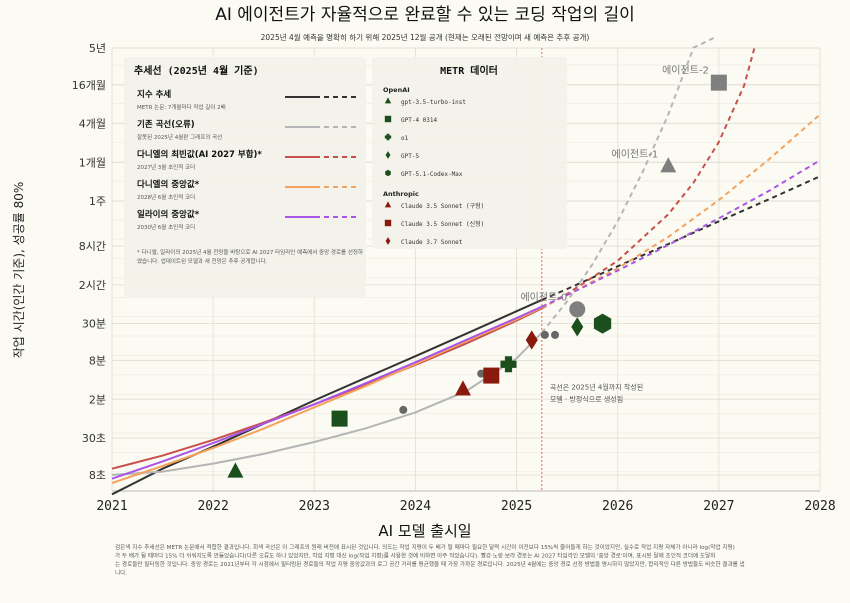 This screenshot has height=603, width=850. I want to click on trend-legend-label: 다니엘의 최빈값(AI 2027 부합)*, so click(199, 154).